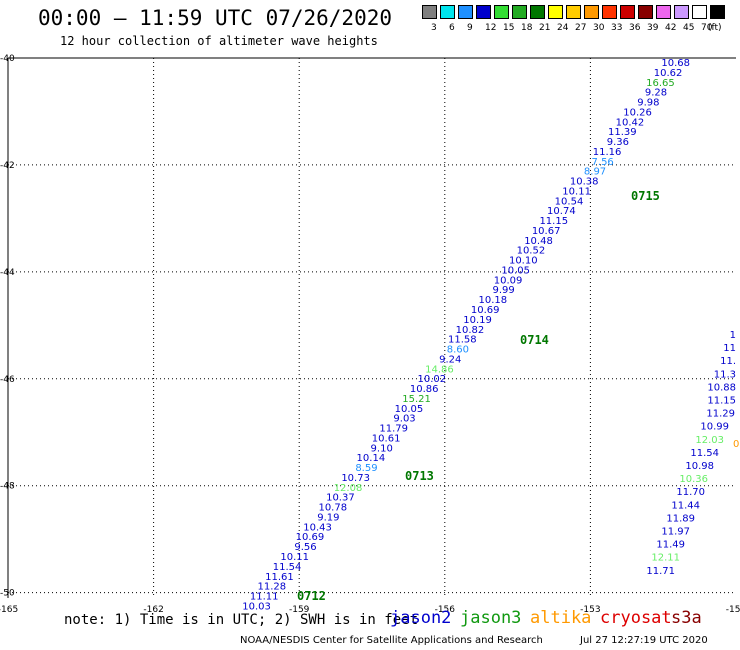 Image resolution: width=740 pixels, height=650 pixels. Describe the element at coordinates (7, 166) in the screenshot. I see `y-tick-label: -42` at that location.